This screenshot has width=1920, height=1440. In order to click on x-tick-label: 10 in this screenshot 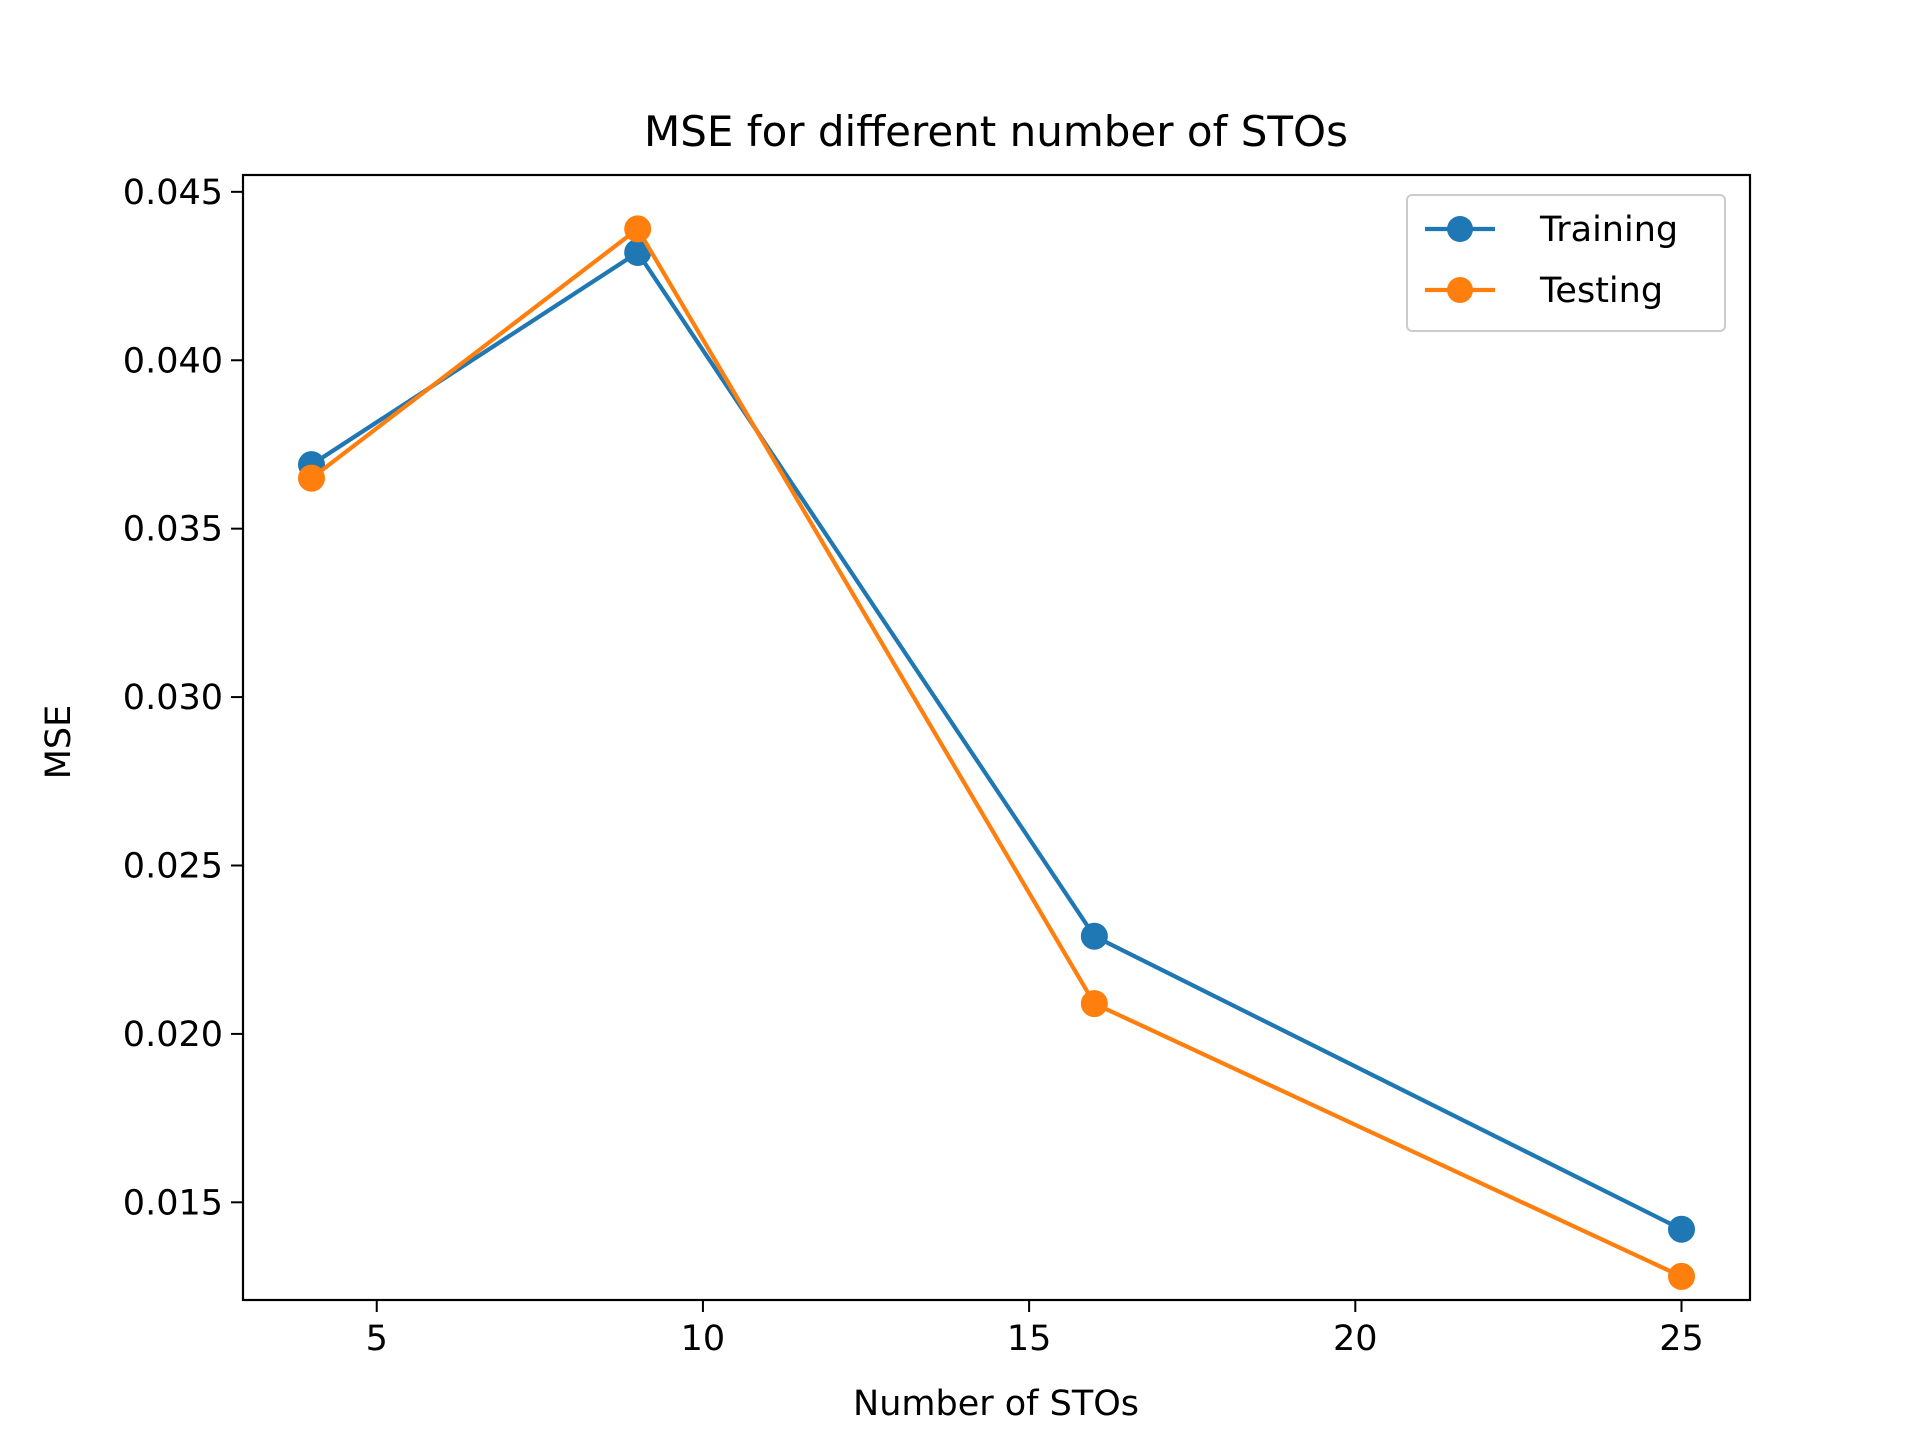, I will do `click(703, 1339)`.